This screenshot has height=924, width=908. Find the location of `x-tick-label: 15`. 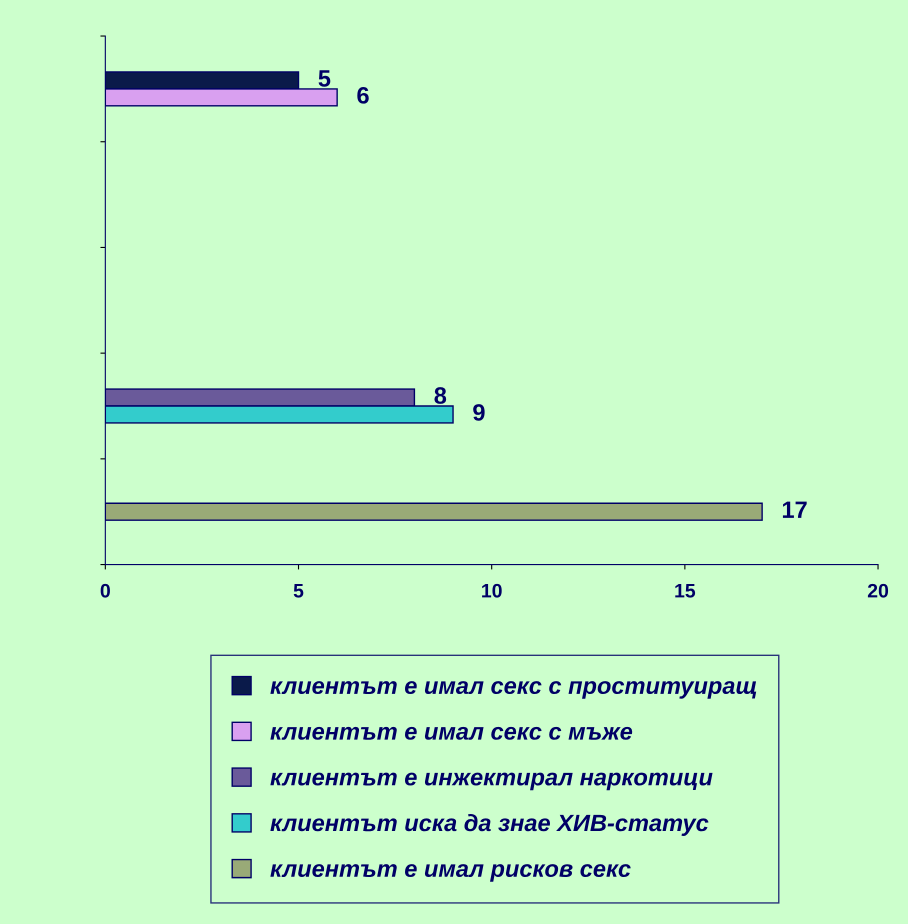

x-tick-label: 15 is located at coordinates (685, 591).